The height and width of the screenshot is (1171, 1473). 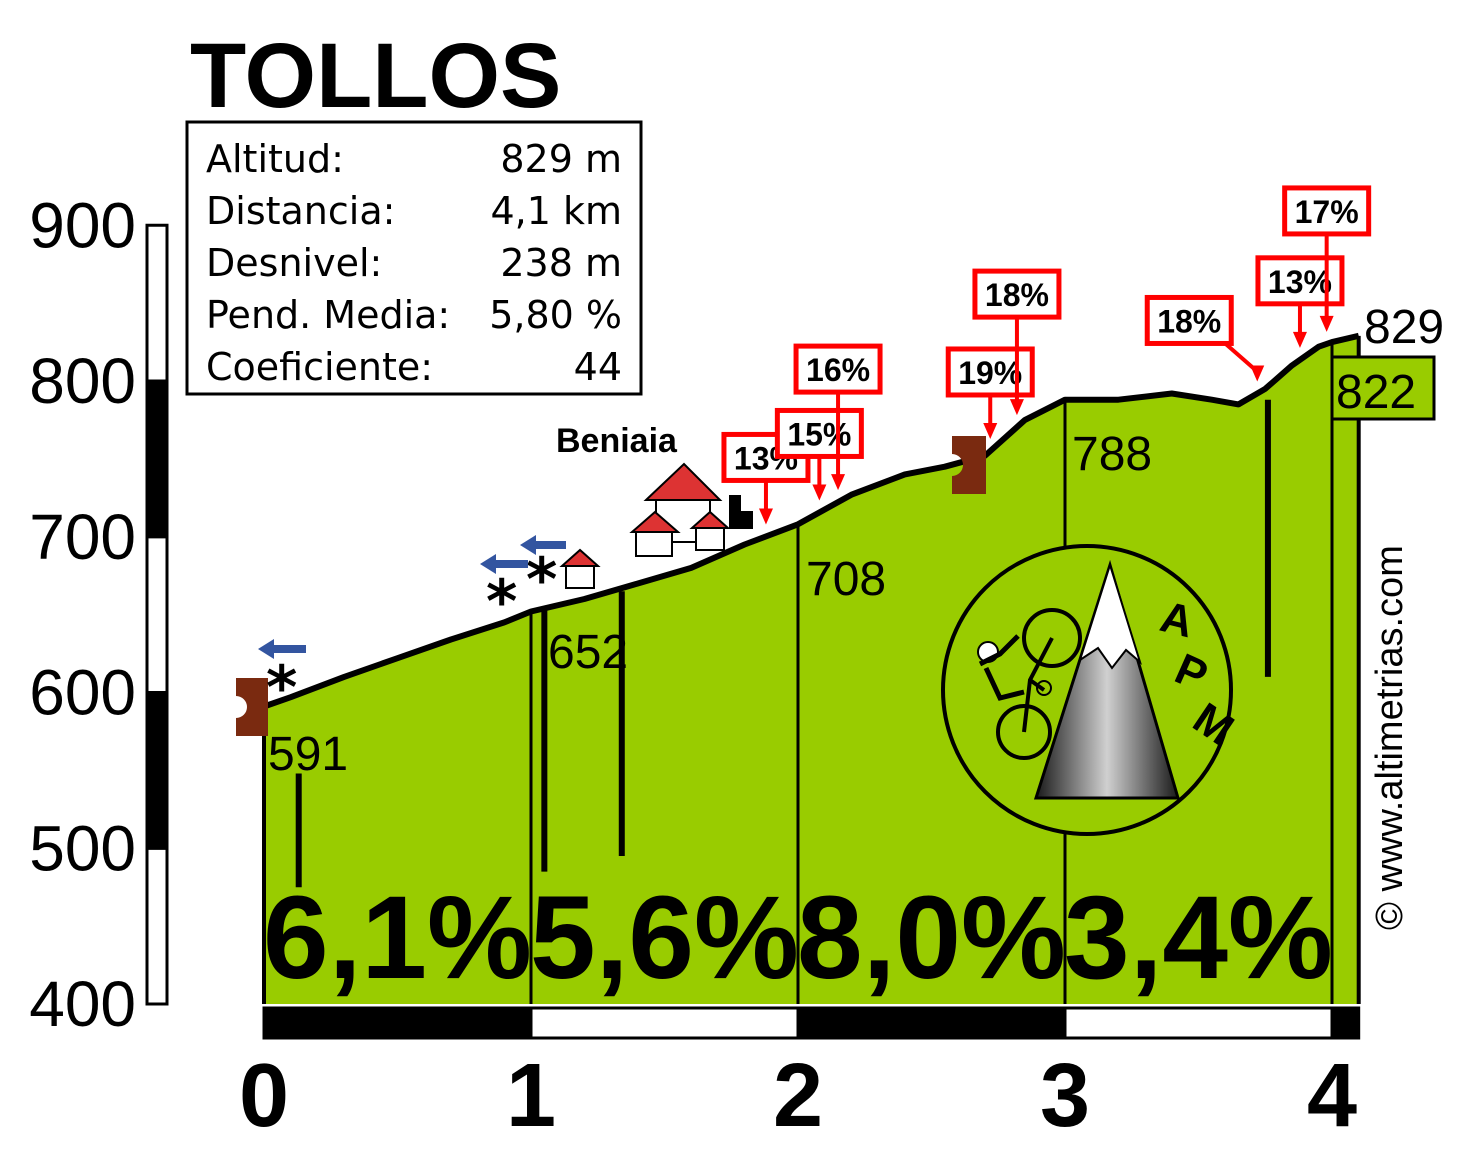 I want to click on distance-tick-labels: 0 1 2 3 4, so click(x=798, y=1096).